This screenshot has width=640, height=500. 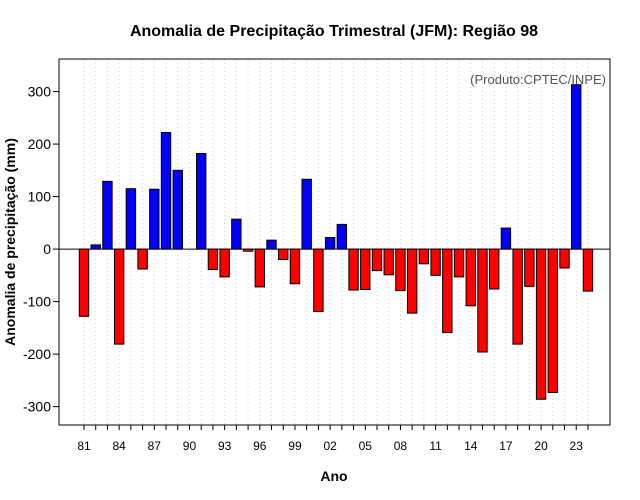 I want to click on bar-2022, so click(x=564, y=258).